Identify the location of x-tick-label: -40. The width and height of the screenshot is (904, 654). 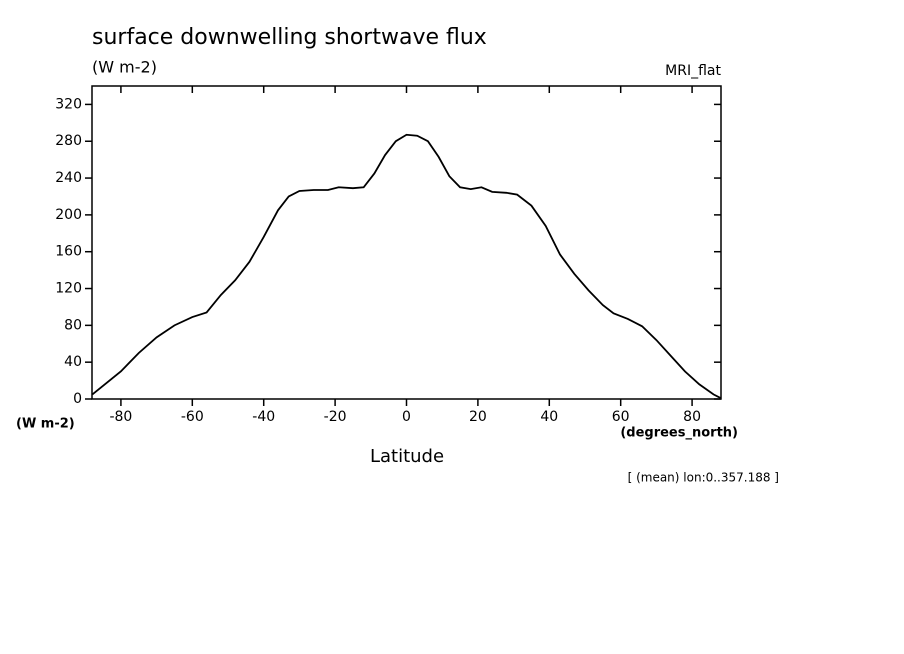
(263, 417).